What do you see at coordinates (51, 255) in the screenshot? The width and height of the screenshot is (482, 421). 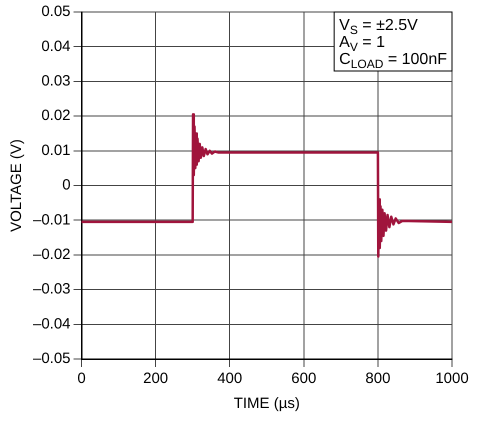 I see `y-tick-label: –0.02` at bounding box center [51, 255].